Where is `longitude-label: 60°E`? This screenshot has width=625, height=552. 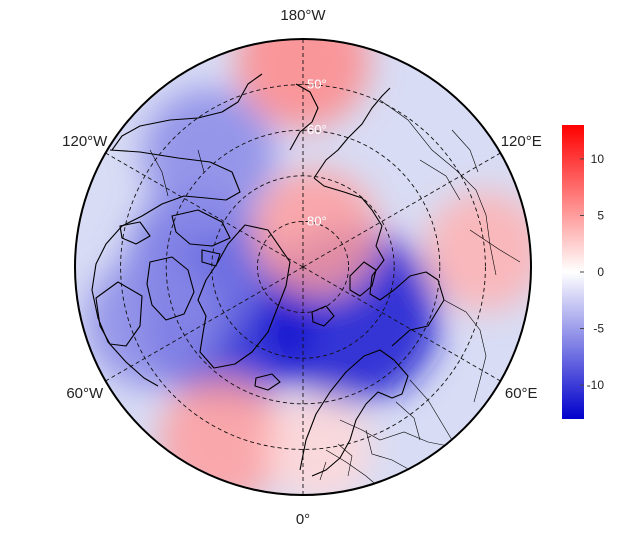
longitude-label: 60°E is located at coordinates (521, 393).